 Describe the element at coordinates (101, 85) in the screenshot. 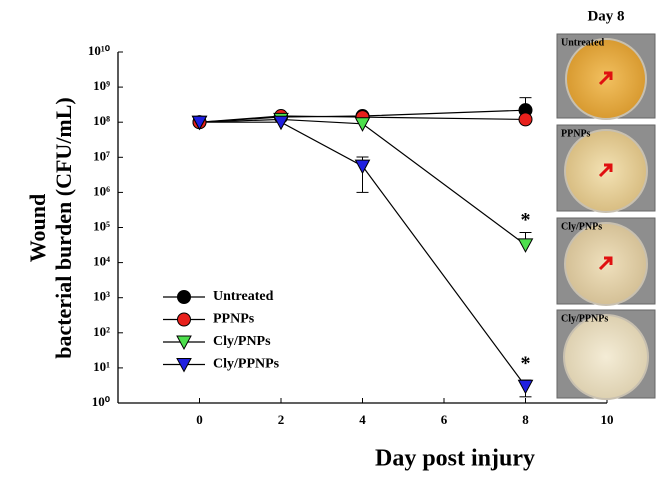

I see `y-tick-label: 10⁹` at that location.